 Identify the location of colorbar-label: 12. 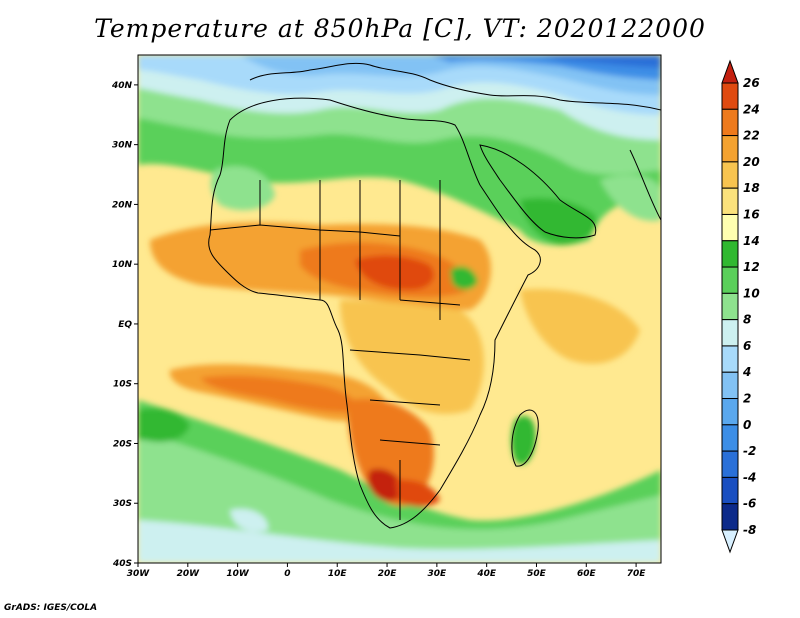
(751, 267).